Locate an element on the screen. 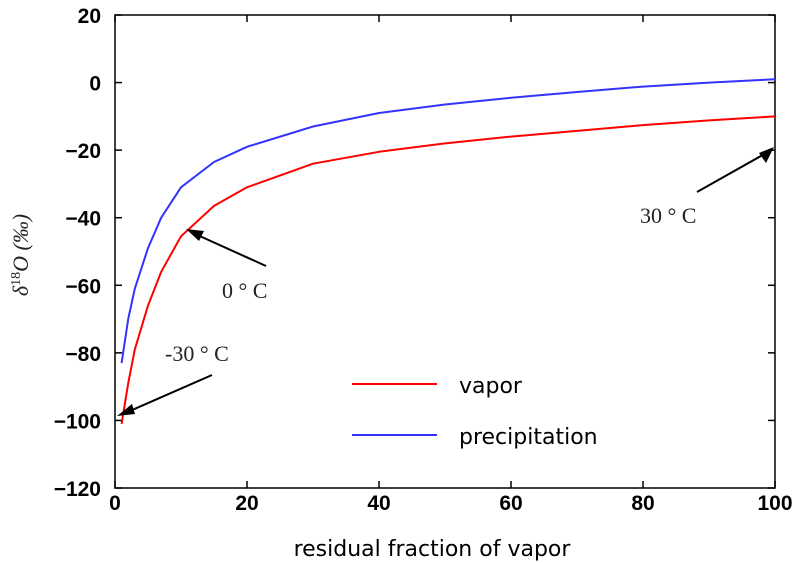 The image size is (806, 563). annotation-minus30: -30 ° C is located at coordinates (197, 353).